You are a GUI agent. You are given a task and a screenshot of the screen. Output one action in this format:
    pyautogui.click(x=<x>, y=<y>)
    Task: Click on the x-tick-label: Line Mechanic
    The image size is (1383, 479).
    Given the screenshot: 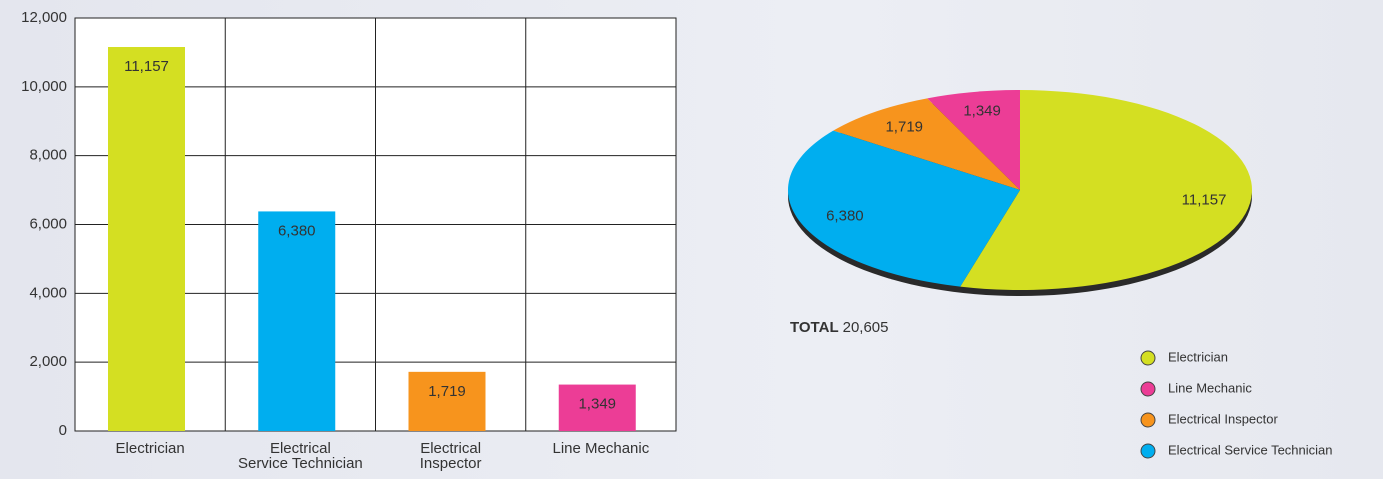 What is the action you would take?
    pyautogui.click(x=601, y=449)
    